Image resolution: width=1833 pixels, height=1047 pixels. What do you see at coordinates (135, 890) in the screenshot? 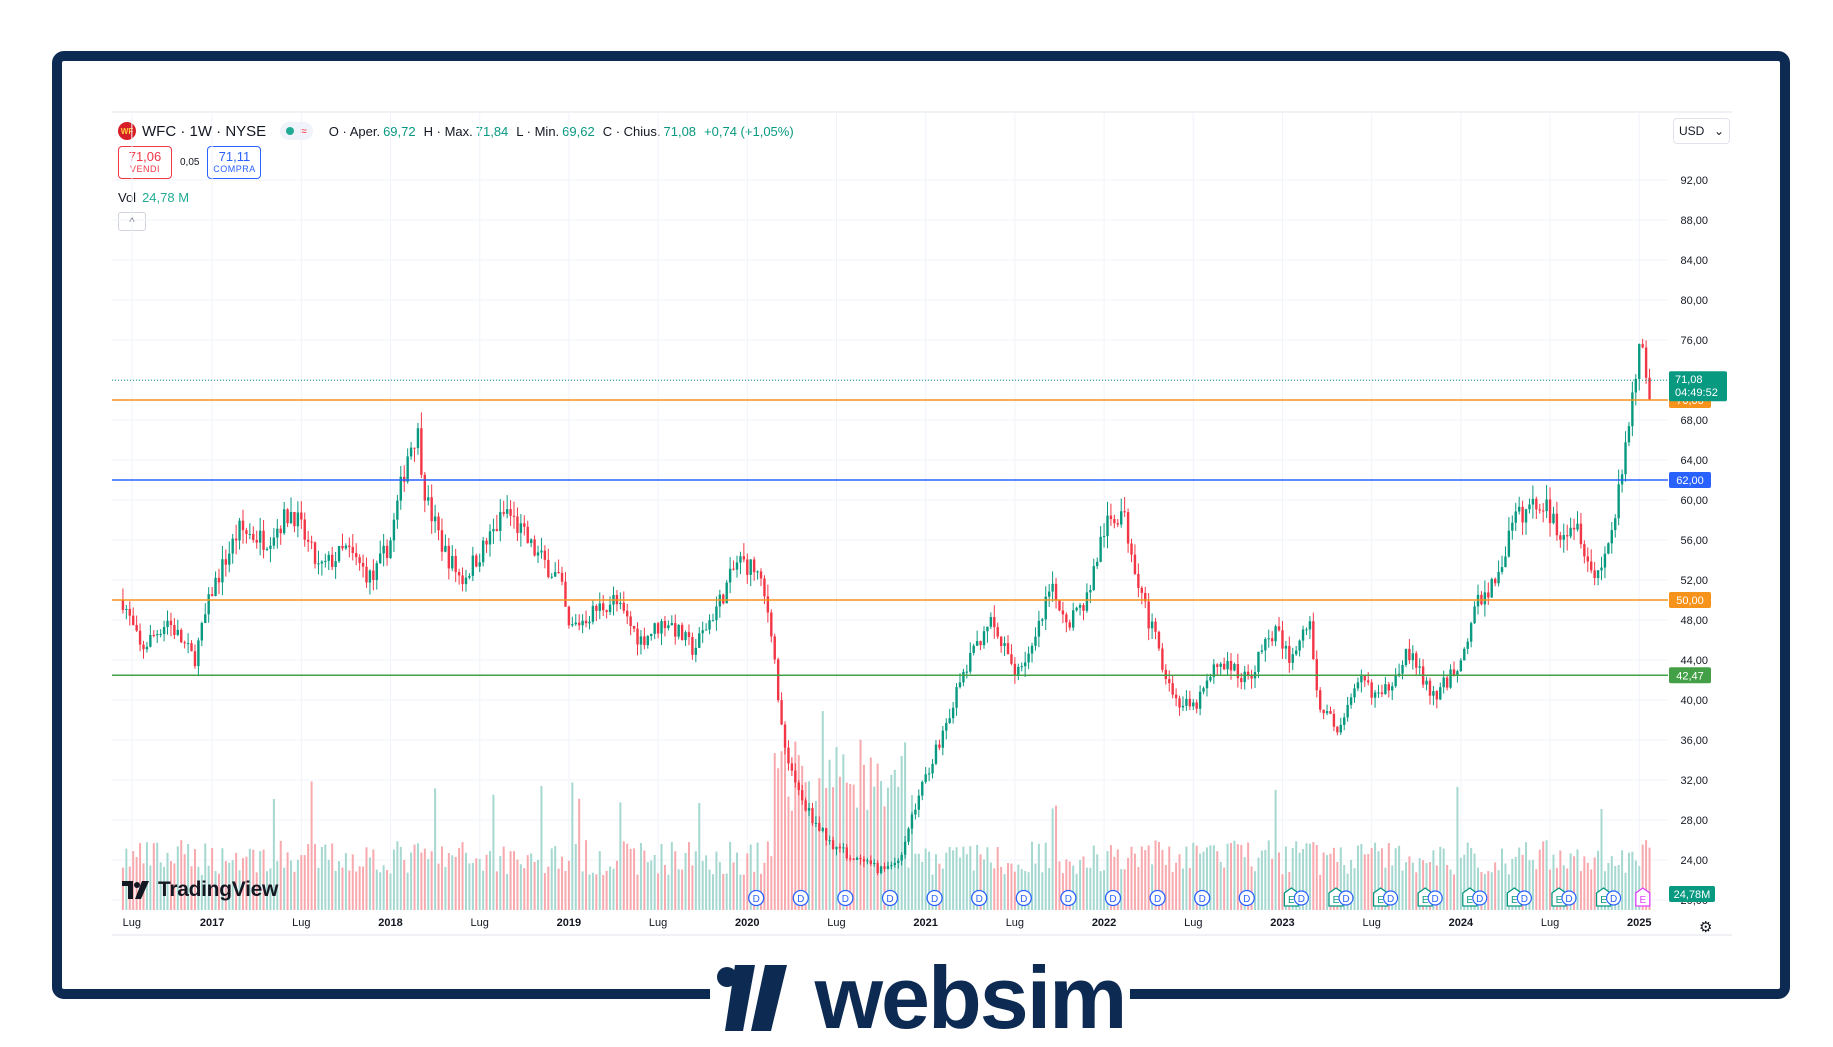
I see `tradingview-logo-icon` at bounding box center [135, 890].